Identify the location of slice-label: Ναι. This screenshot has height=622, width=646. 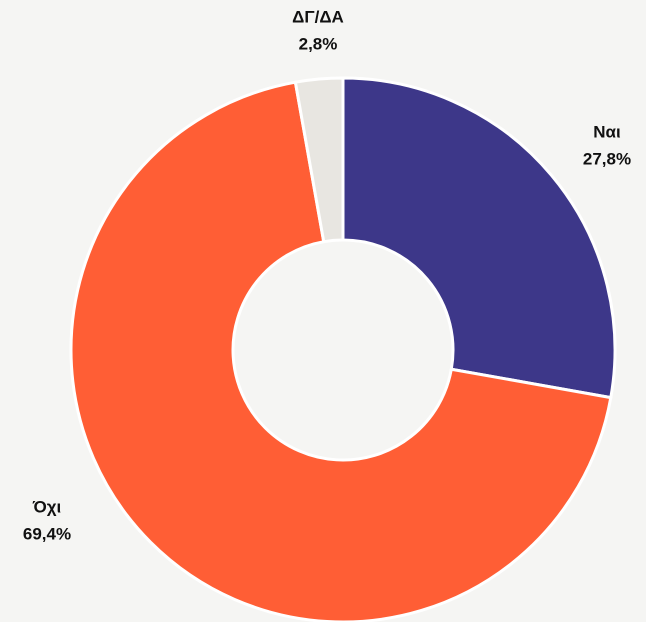
(607, 131).